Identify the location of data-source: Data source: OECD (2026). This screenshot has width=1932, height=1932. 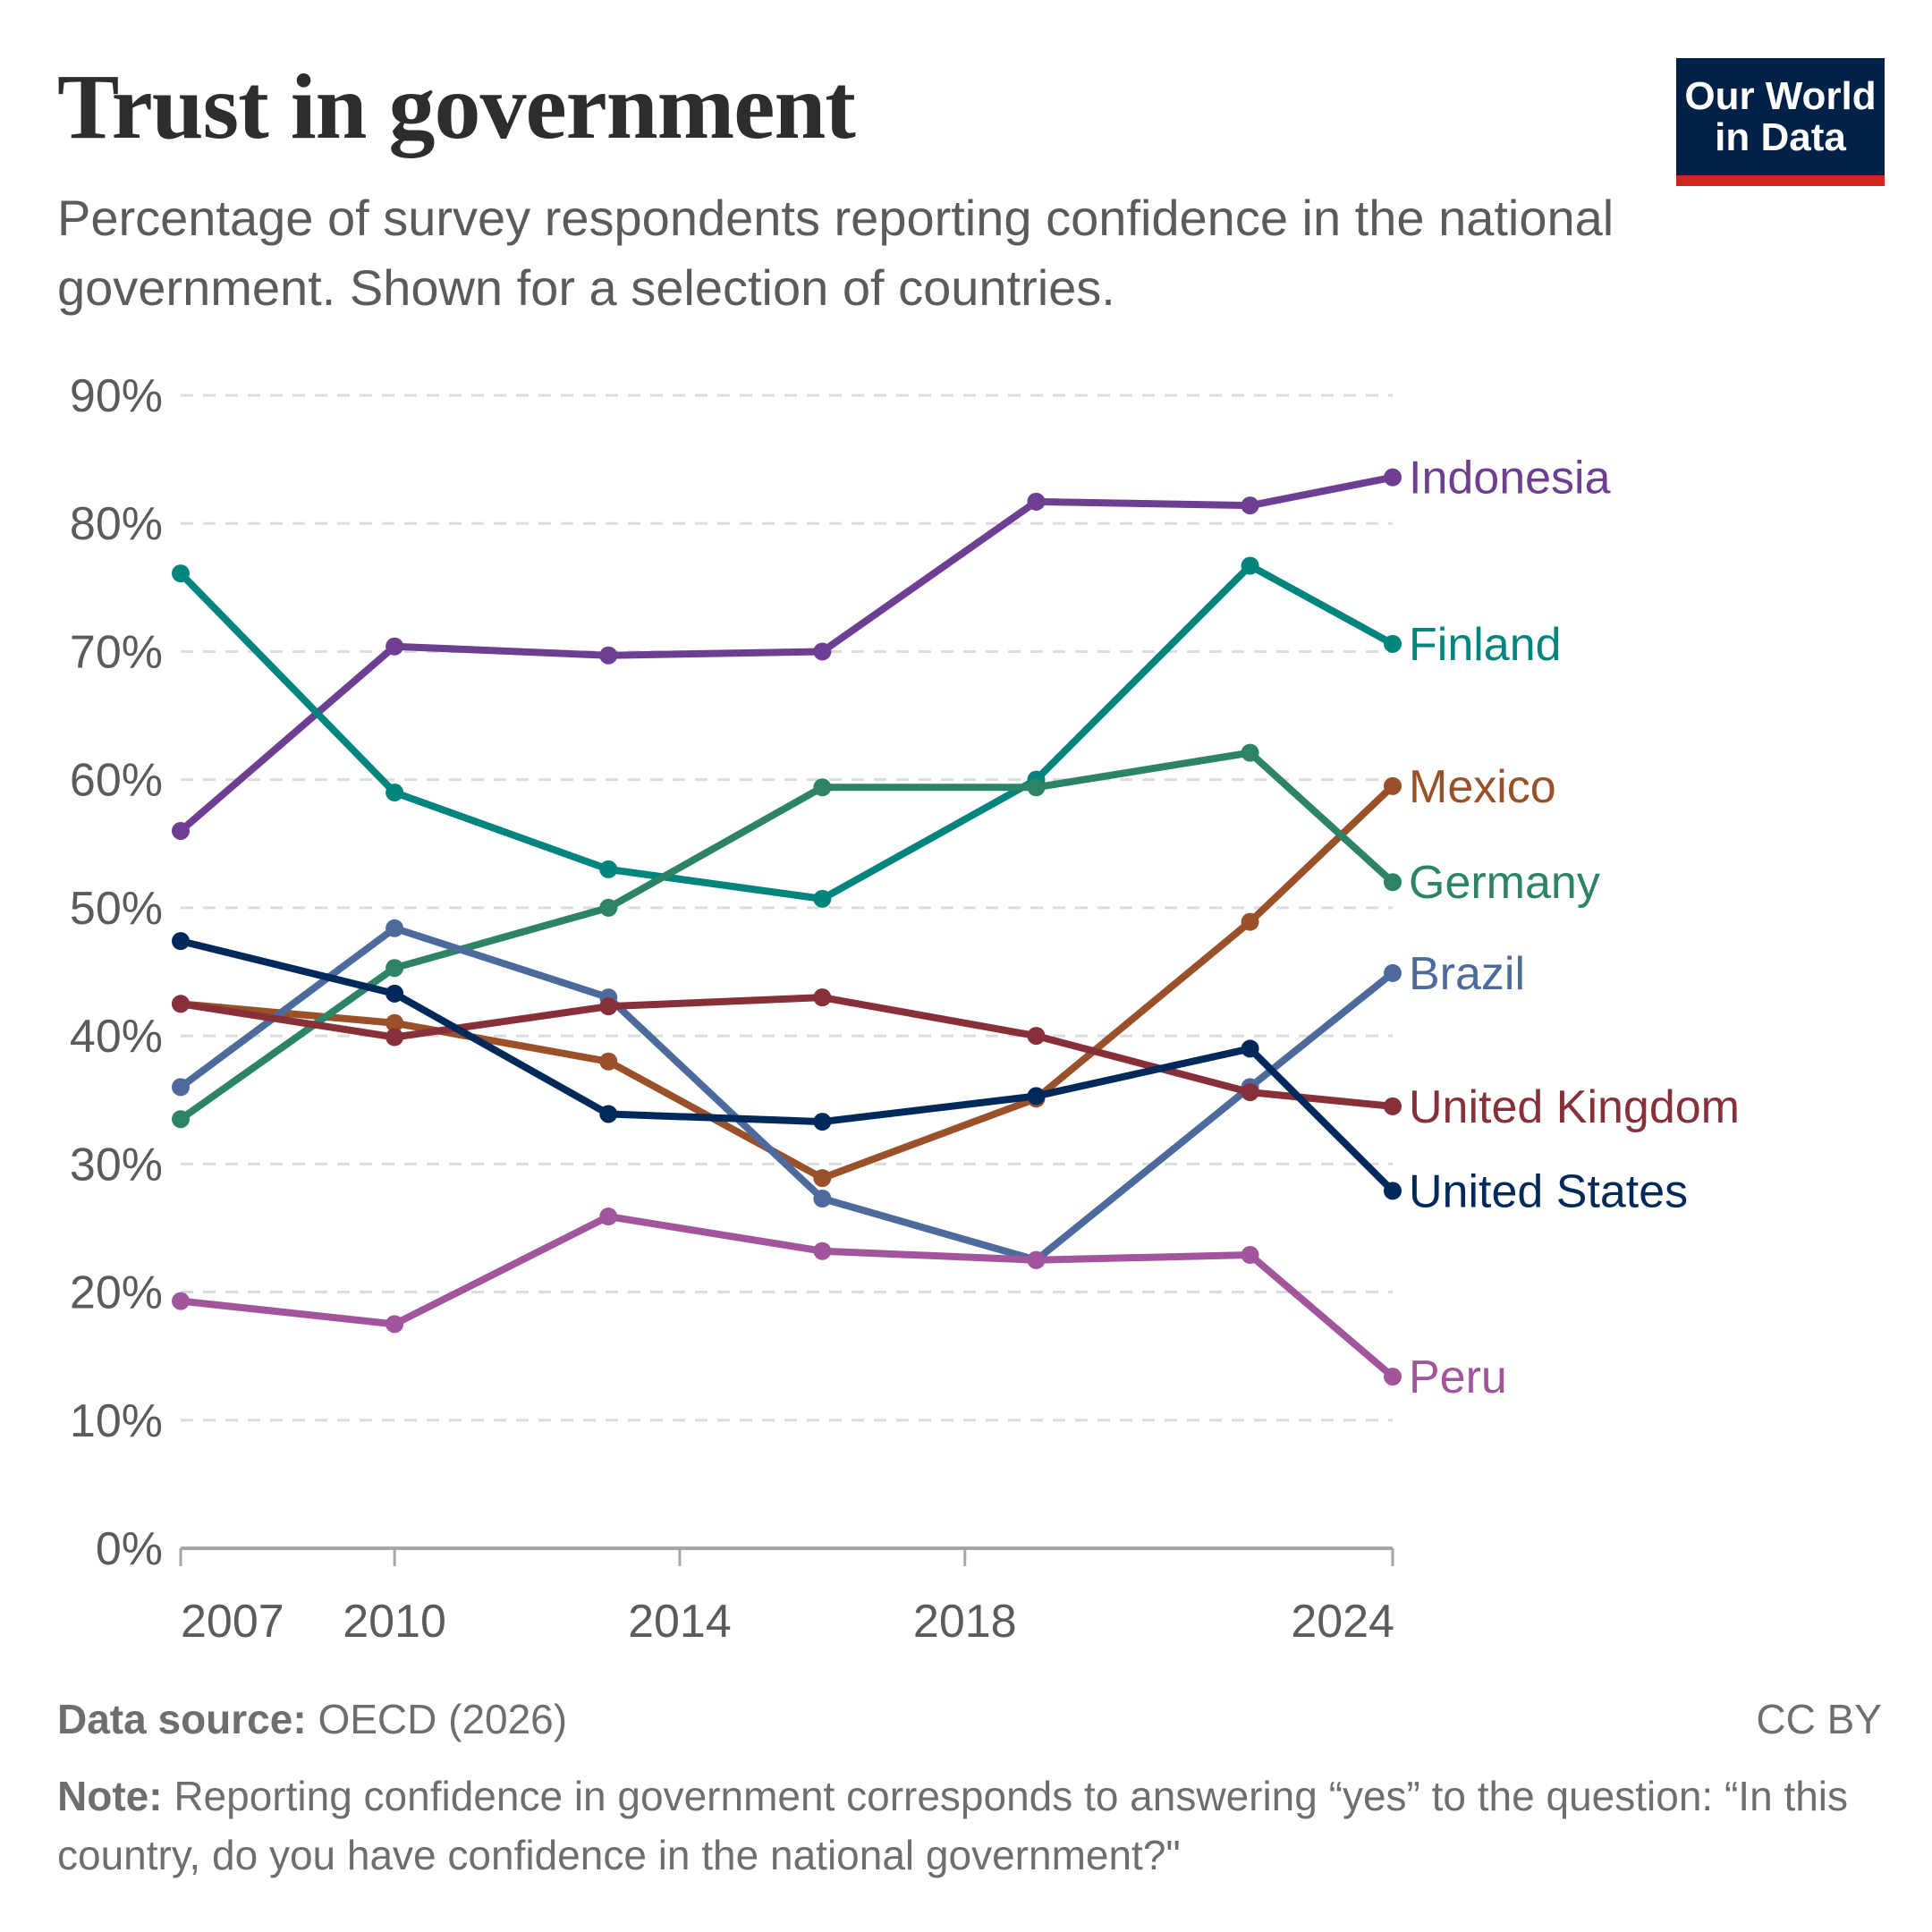
(312, 1719).